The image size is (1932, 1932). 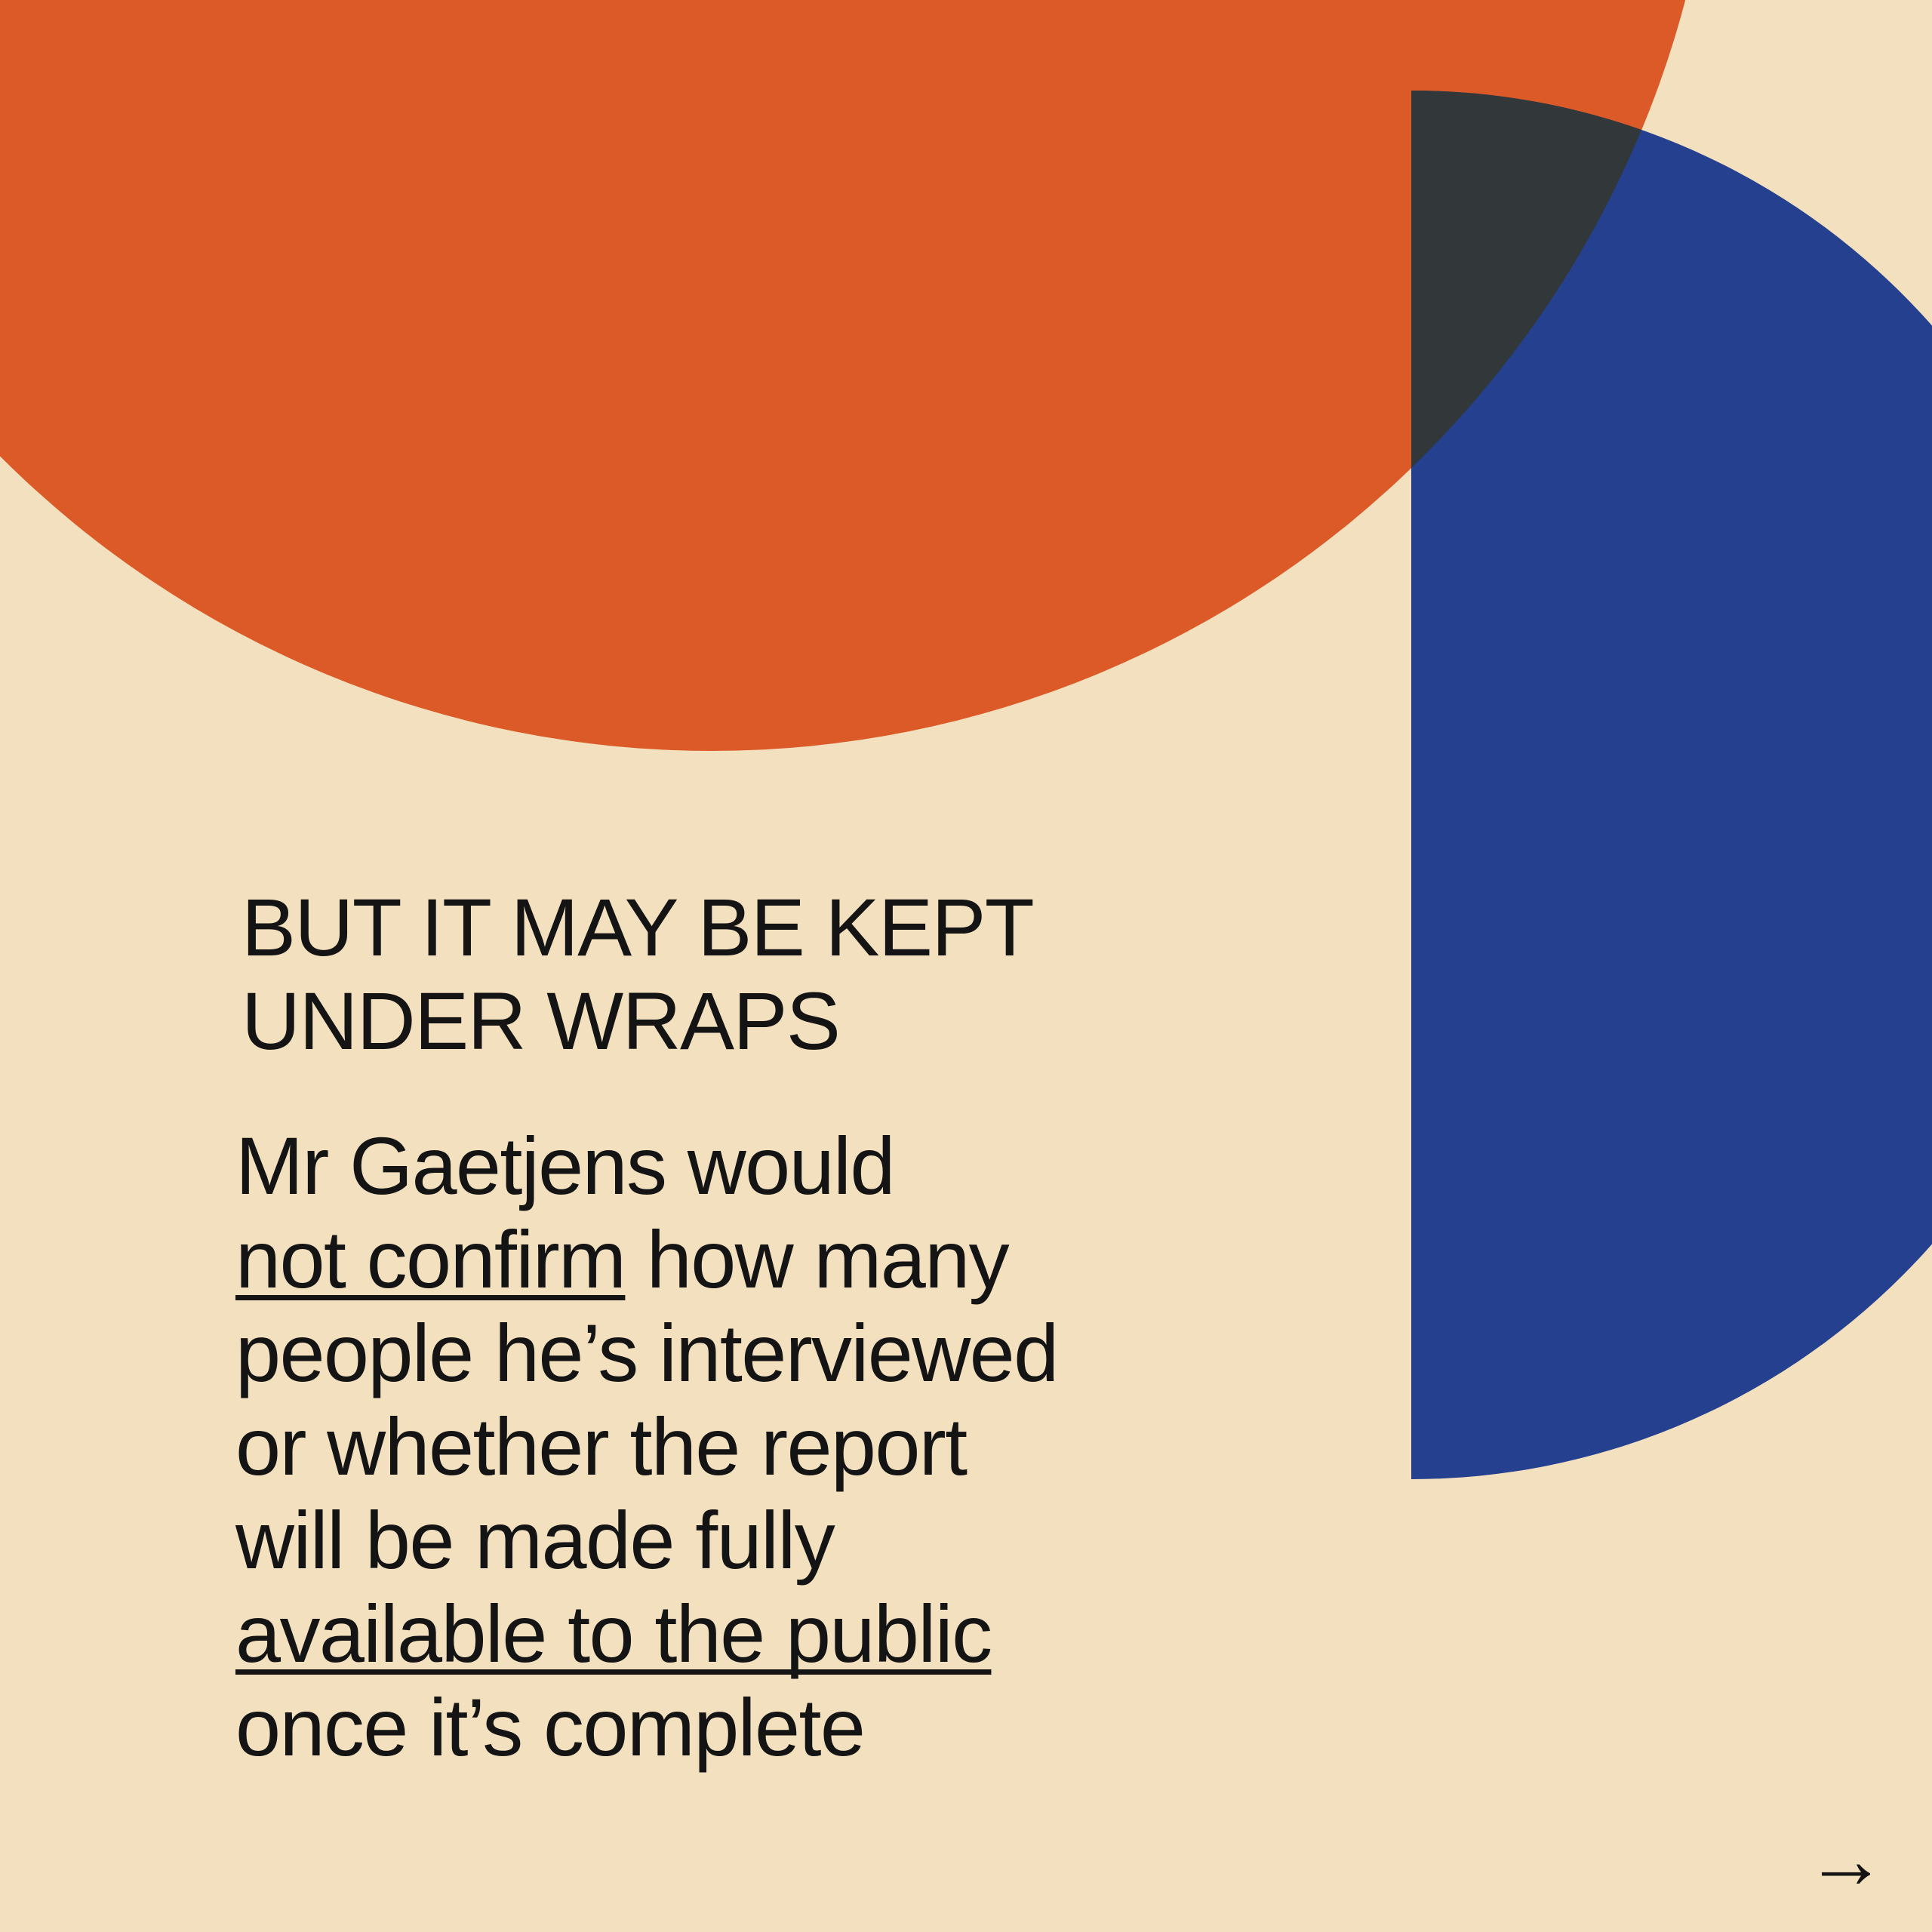 I want to click on body-text-line: or whether the report, so click(x=646, y=1447).